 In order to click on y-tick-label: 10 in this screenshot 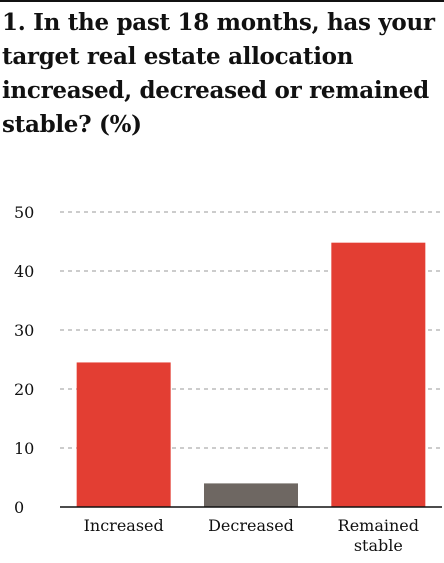, I will do `click(24, 448)`.